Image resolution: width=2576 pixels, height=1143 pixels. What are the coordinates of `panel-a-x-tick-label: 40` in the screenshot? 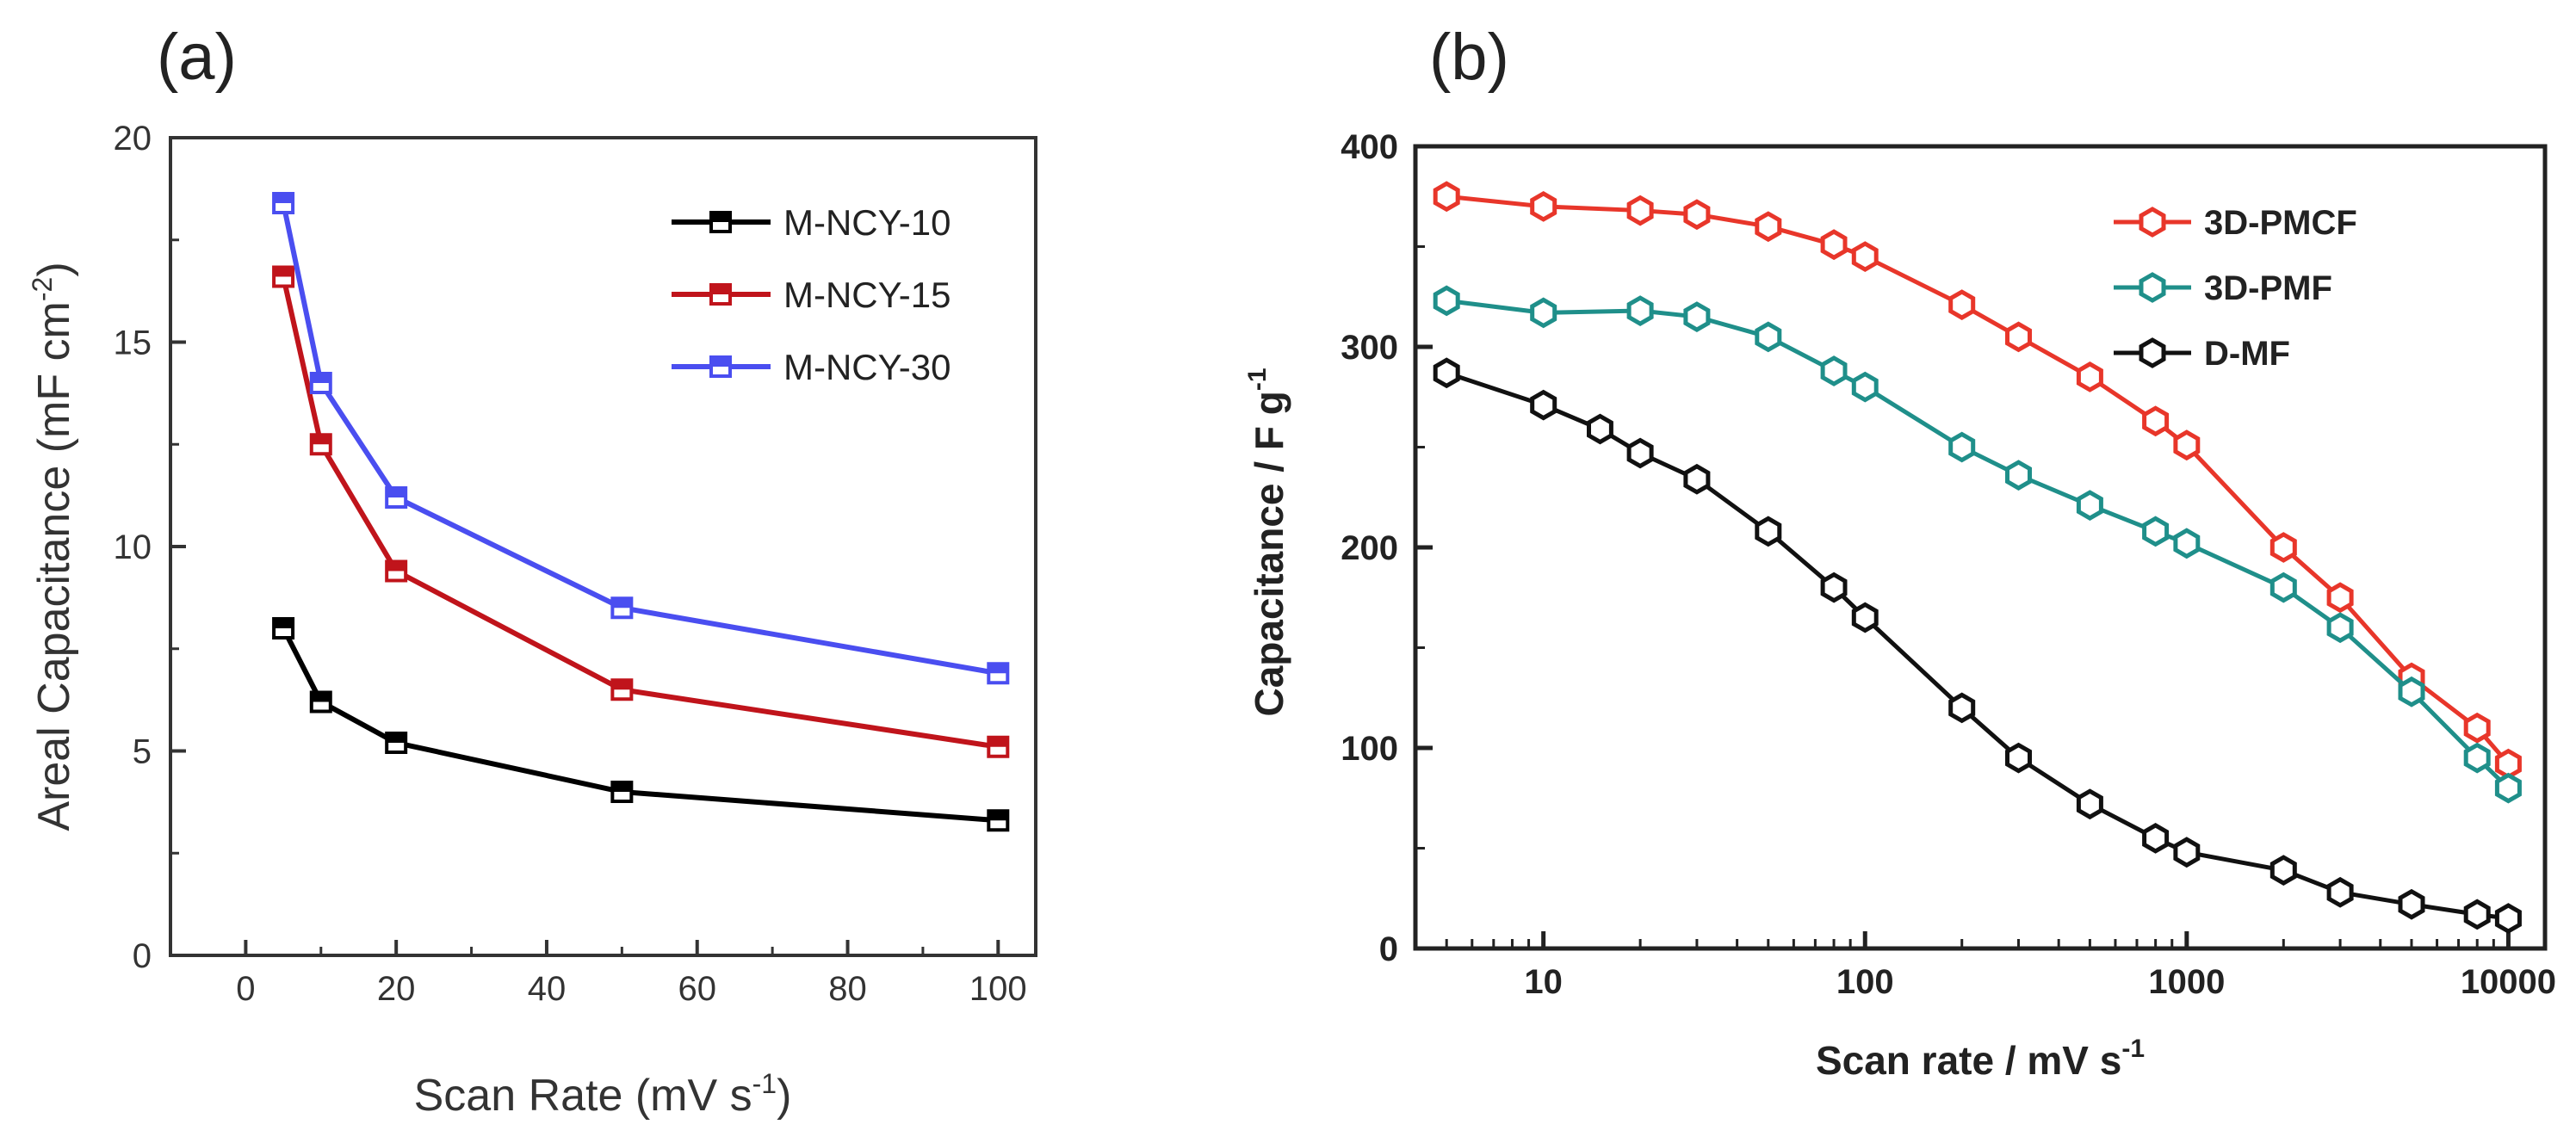 It's located at (548, 989).